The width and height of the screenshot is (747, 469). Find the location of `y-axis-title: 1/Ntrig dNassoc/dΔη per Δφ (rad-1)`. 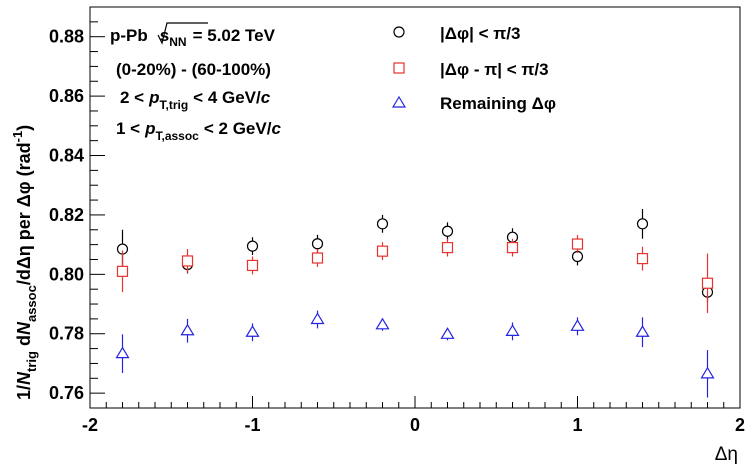

y-axis-title: 1/Ntrig dNassoc/dΔη per Δφ (rad-1) is located at coordinates (24, 262).